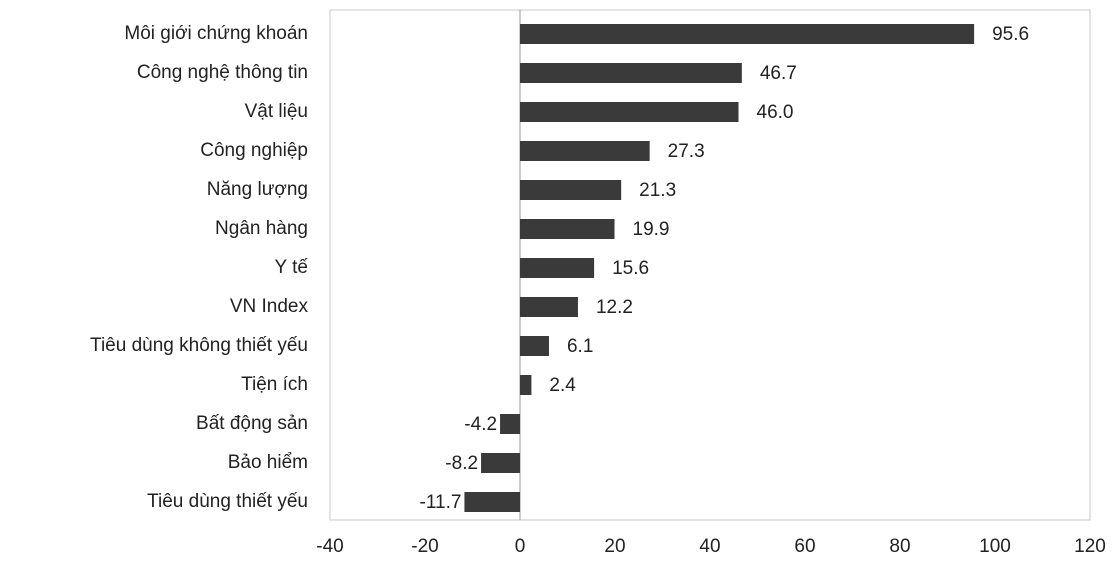 The height and width of the screenshot is (565, 1115). I want to click on value-label: -4.2, so click(480, 424).